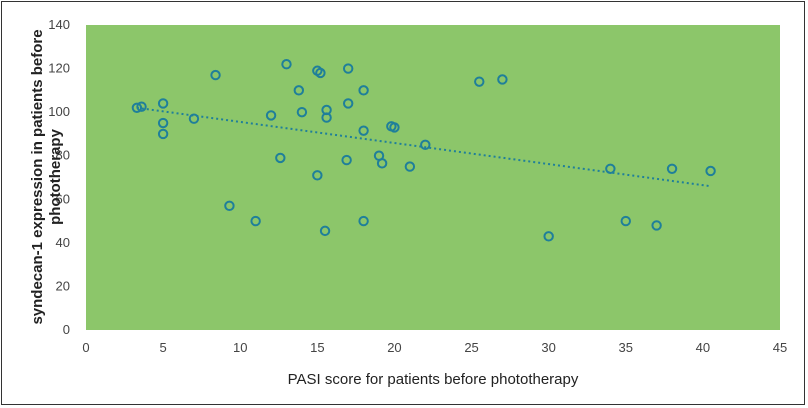  Describe the element at coordinates (626, 347) in the screenshot. I see `x-tick-label: 35` at that location.